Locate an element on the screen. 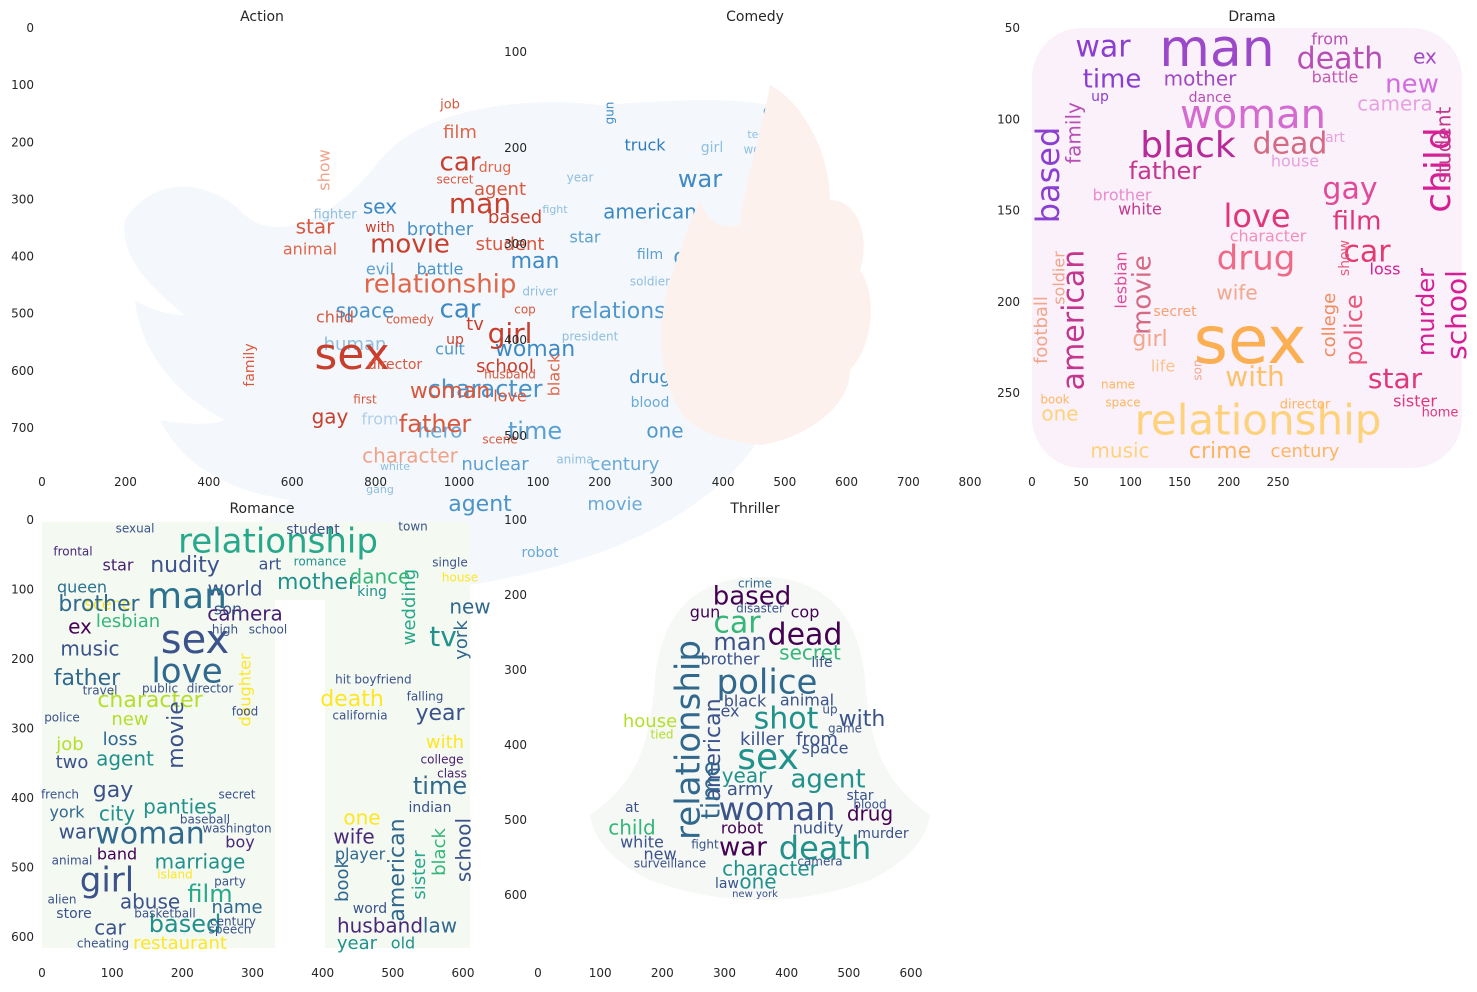 This screenshot has height=992, width=1477. word-dead: dead is located at coordinates (805, 635).